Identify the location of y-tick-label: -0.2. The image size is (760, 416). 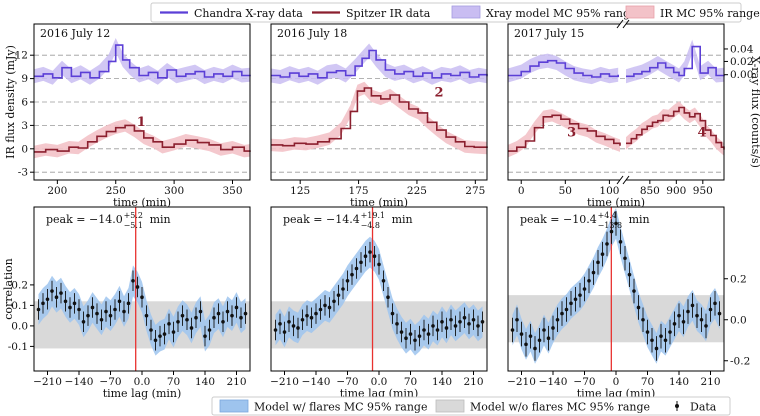
(740, 361).